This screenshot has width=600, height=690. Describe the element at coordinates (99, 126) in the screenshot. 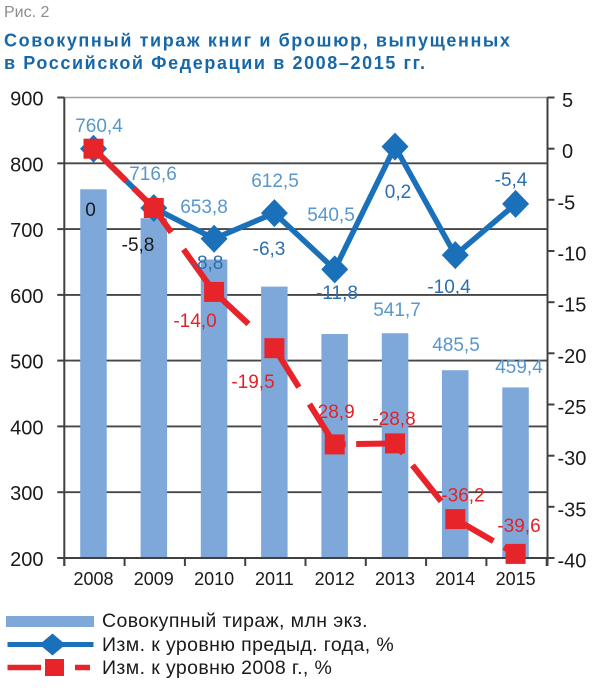

I see `svg-text: 760,4` at that location.